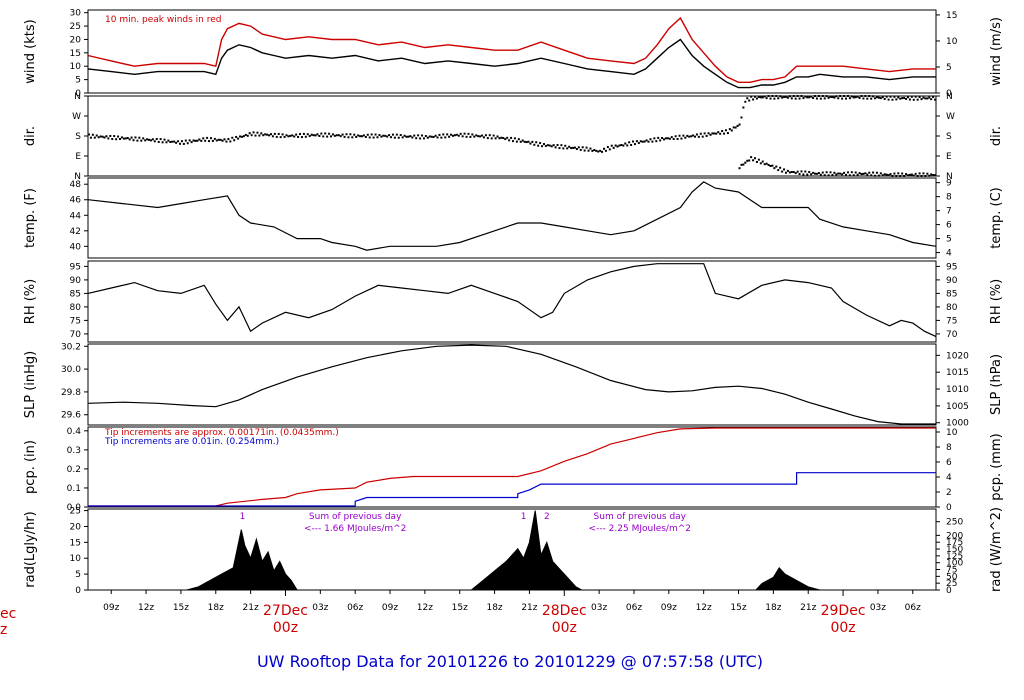  Describe the element at coordinates (76, 216) in the screenshot. I see `temp-left-tick-label: 44` at that location.